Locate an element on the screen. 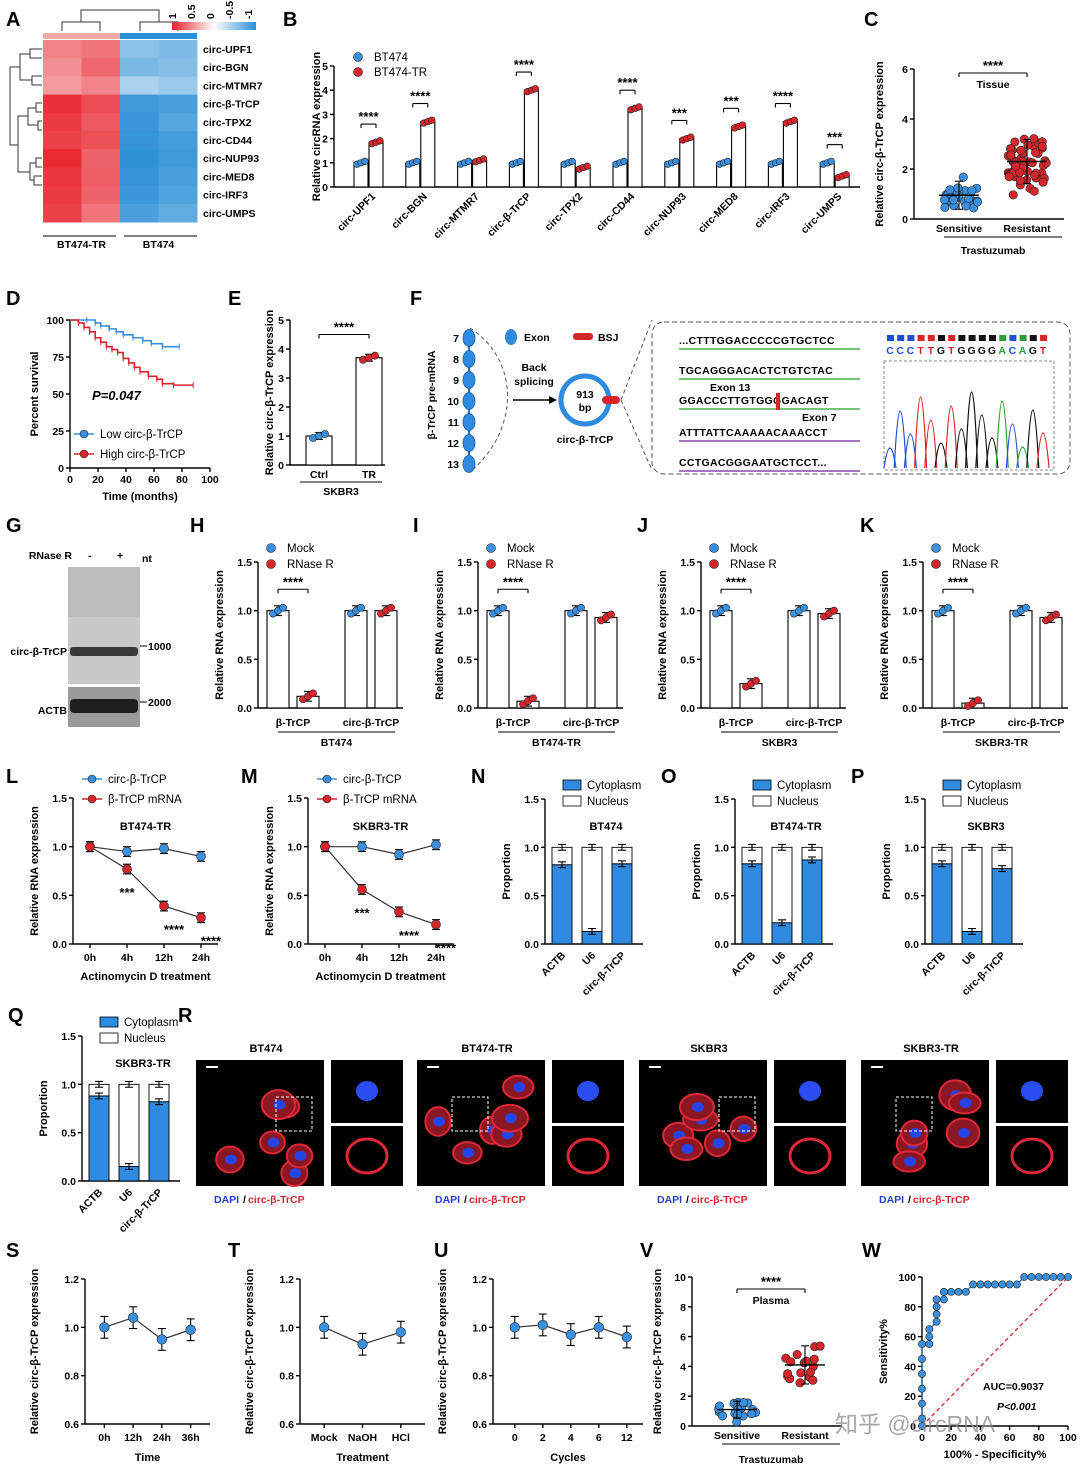 The width and height of the screenshot is (1080, 1467). y-tick-label: 0 is located at coordinates (913, 1427).